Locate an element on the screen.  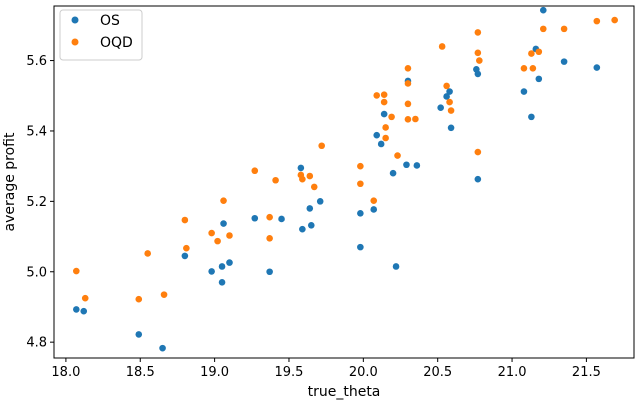
x-axis-label: true_theta is located at coordinates (344, 392).